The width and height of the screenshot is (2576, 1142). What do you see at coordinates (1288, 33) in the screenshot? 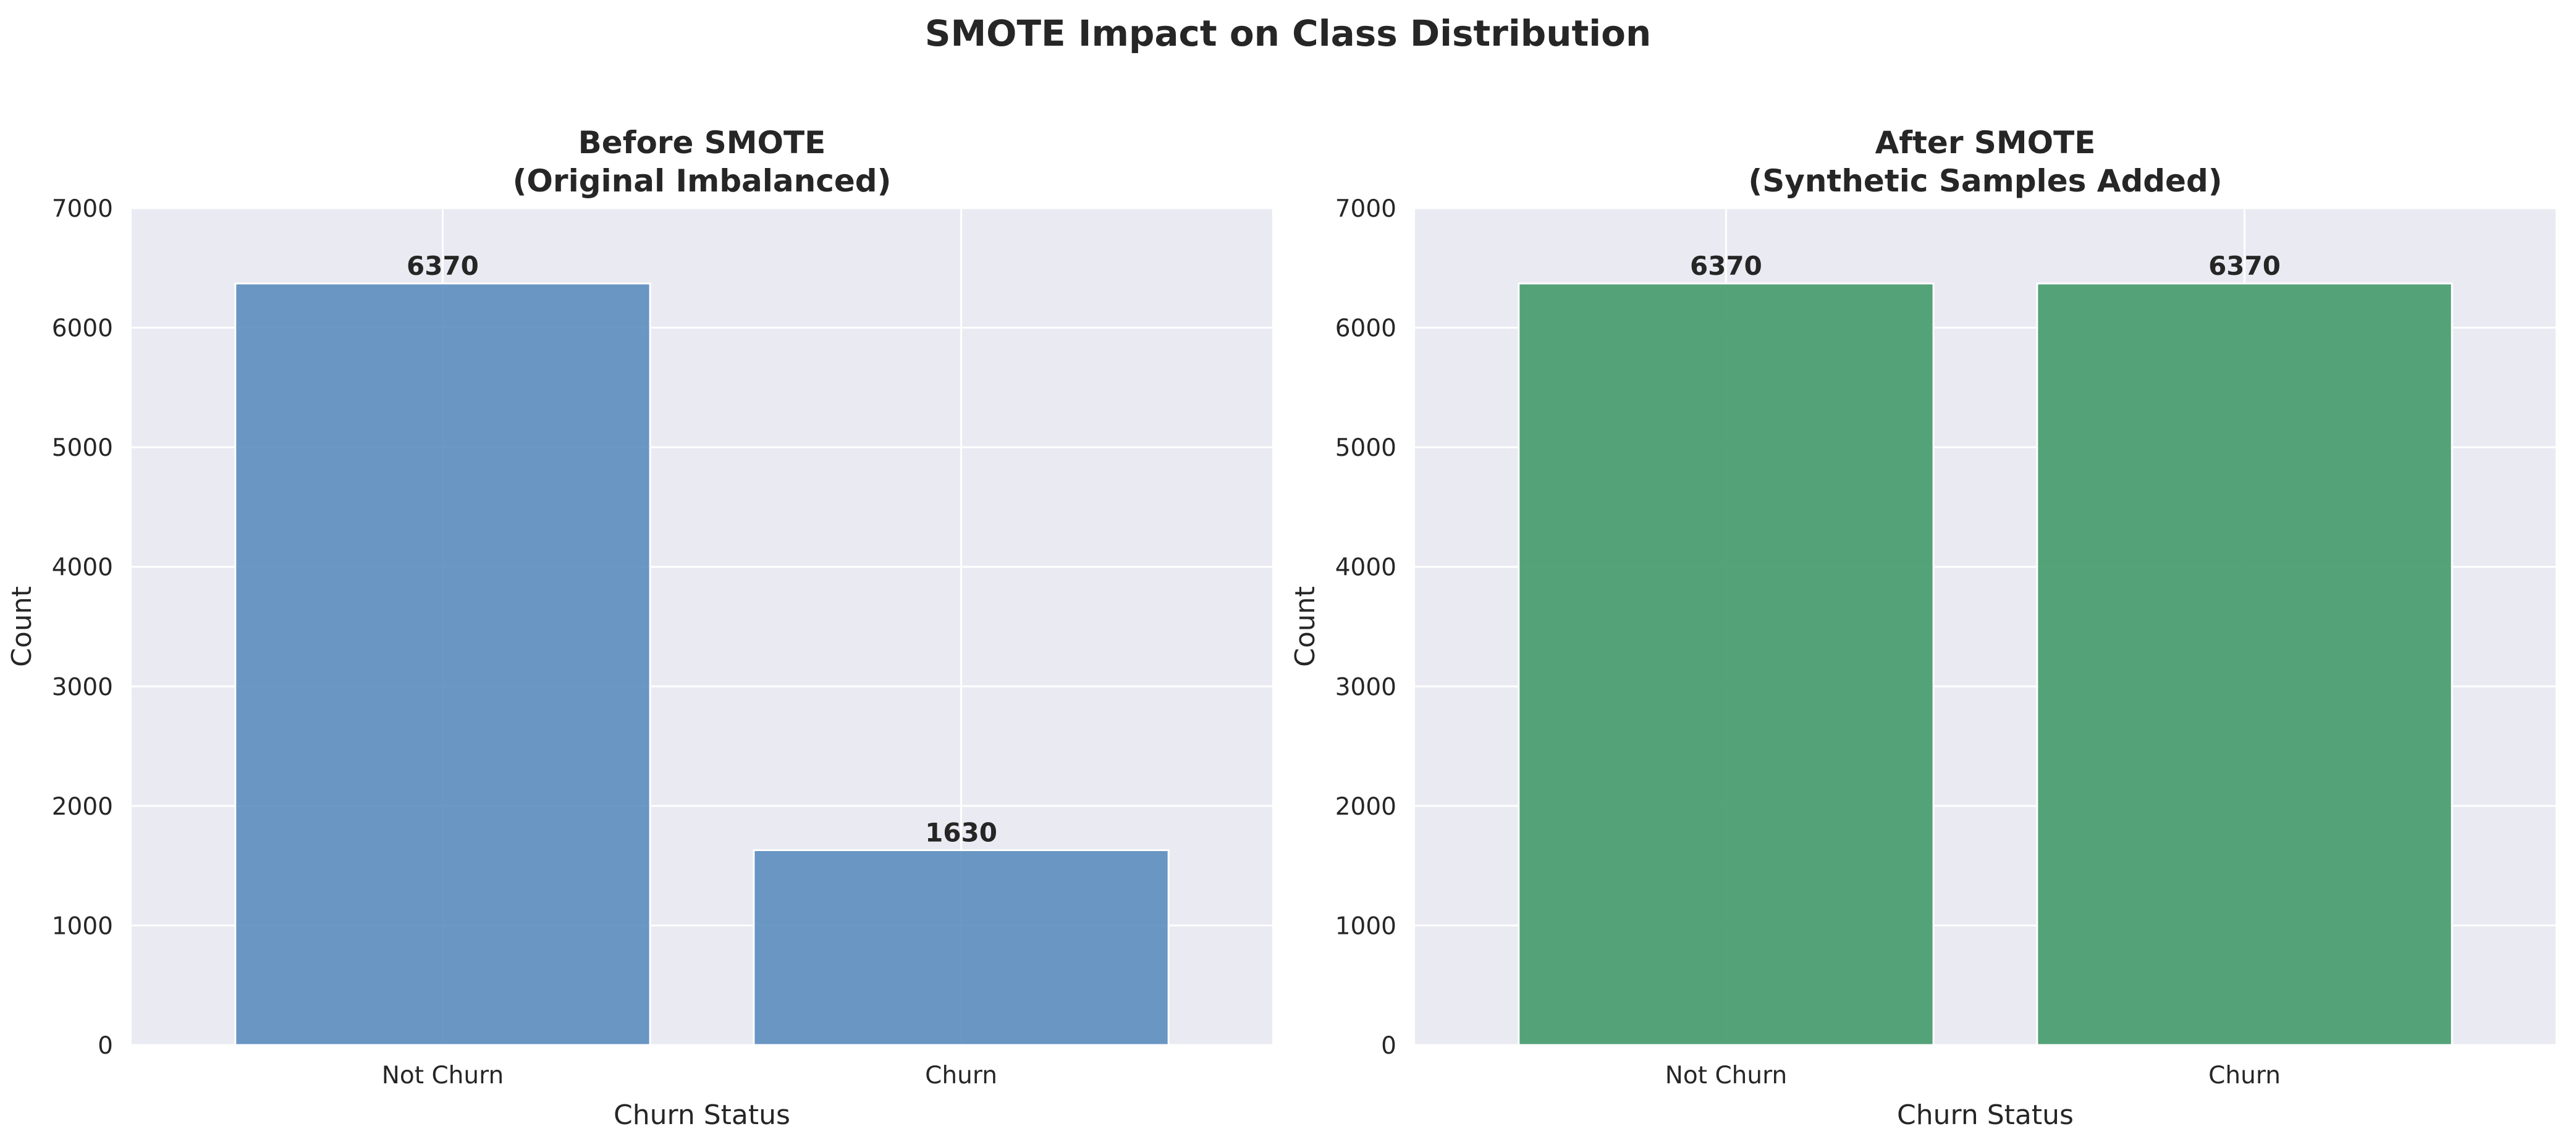
I see `figure-title: SMOTE Impact on Class Distribution` at bounding box center [1288, 33].